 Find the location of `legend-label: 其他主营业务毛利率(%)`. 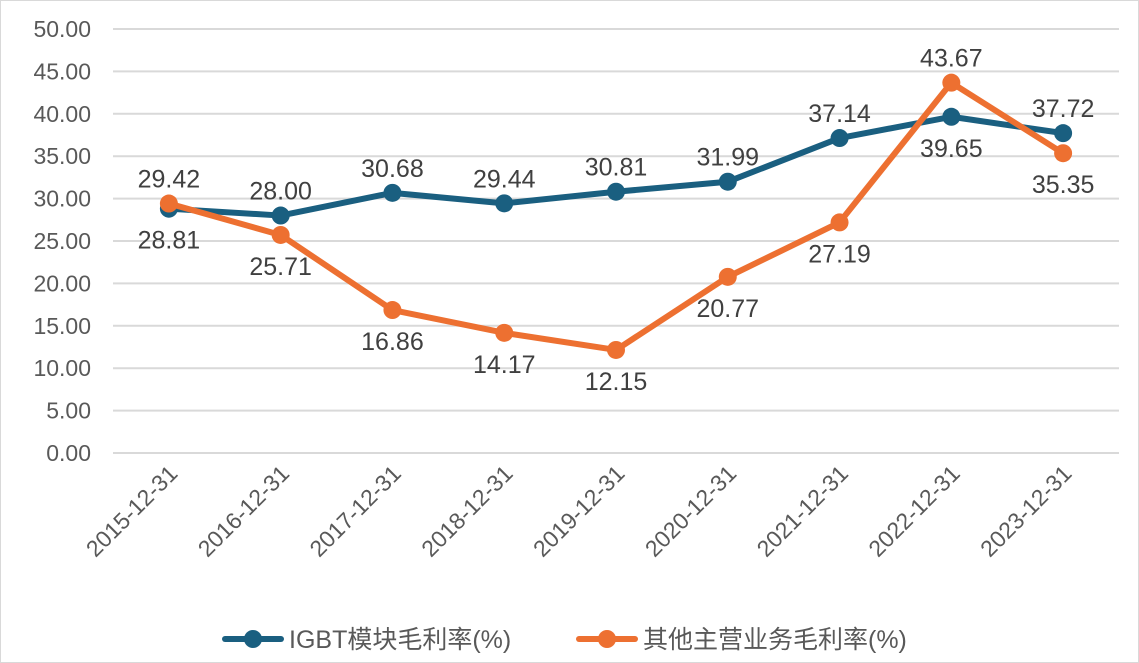

legend-label: 其他主营业务毛利率(%) is located at coordinates (775, 640).